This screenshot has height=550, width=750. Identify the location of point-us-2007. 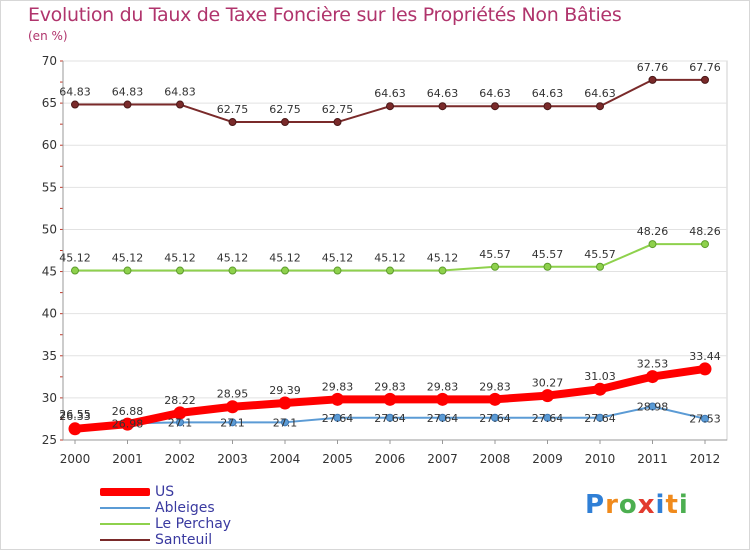
(442, 399).